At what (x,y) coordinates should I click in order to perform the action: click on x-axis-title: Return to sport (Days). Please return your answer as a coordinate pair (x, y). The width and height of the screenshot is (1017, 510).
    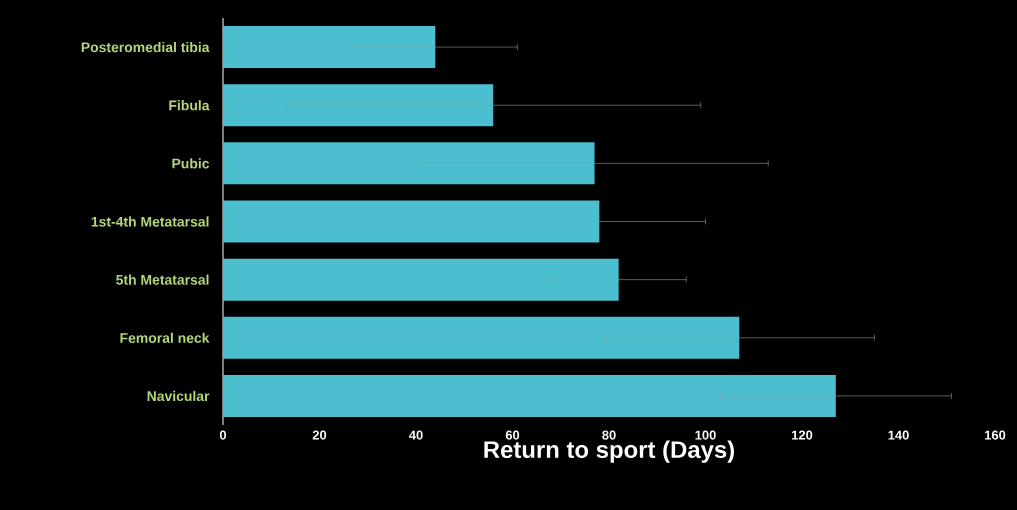
    Looking at the image, I should click on (609, 451).